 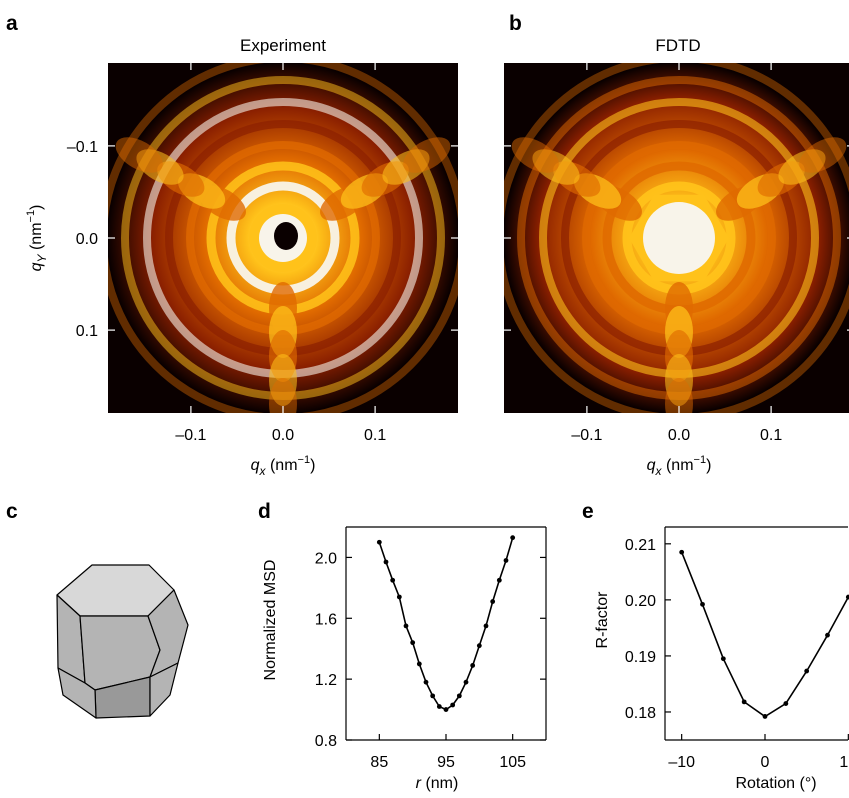 What do you see at coordinates (679, 435) in the screenshot?
I see `panel-b-xtick-label-1: 0.0` at bounding box center [679, 435].